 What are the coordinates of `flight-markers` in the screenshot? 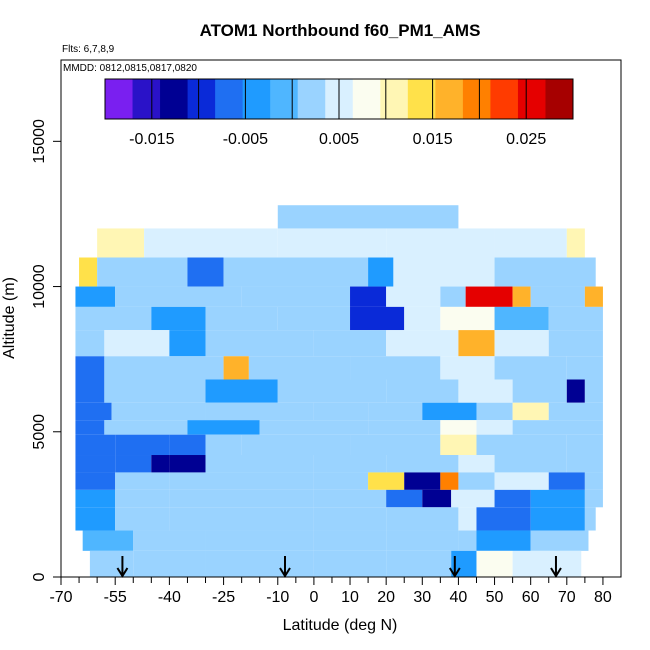 It's located at (339, 567).